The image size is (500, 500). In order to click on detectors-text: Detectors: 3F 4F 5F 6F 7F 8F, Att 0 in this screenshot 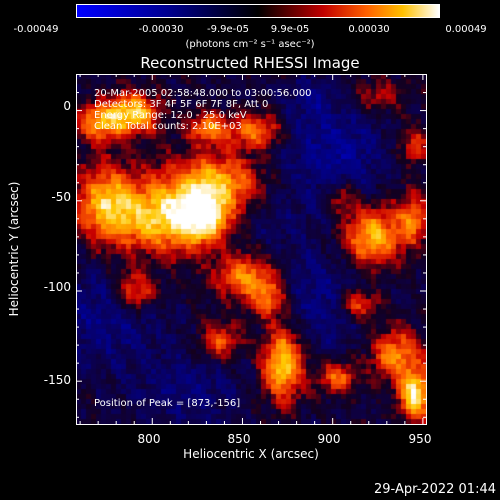, I will do `click(181, 104)`.